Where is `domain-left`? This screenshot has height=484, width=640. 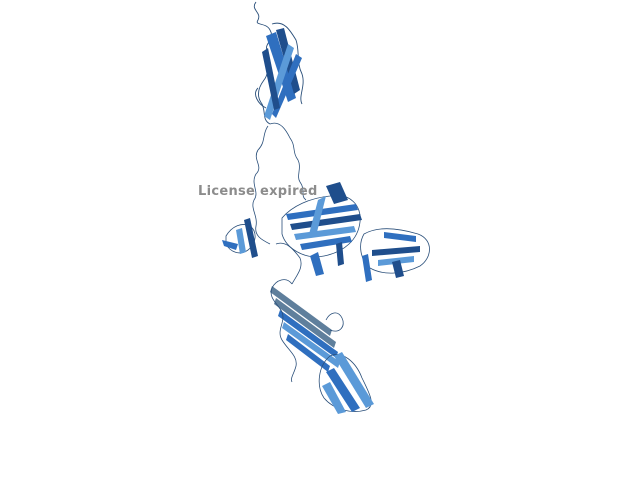
domain-left is located at coordinates (240, 238).